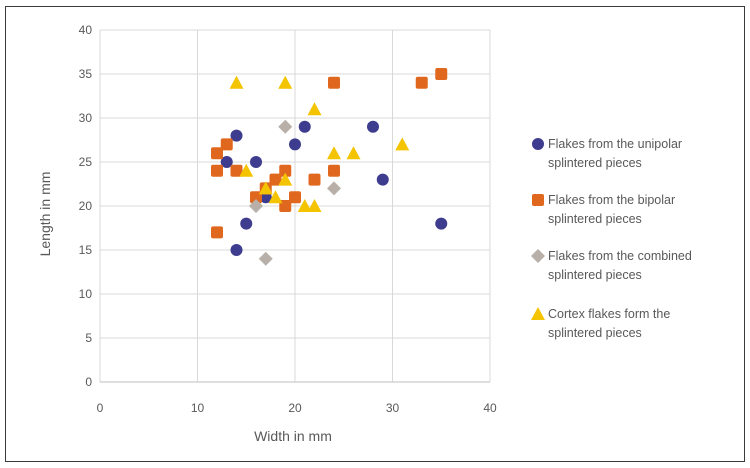  I want to click on y-tick-label: 5, so click(88, 338).